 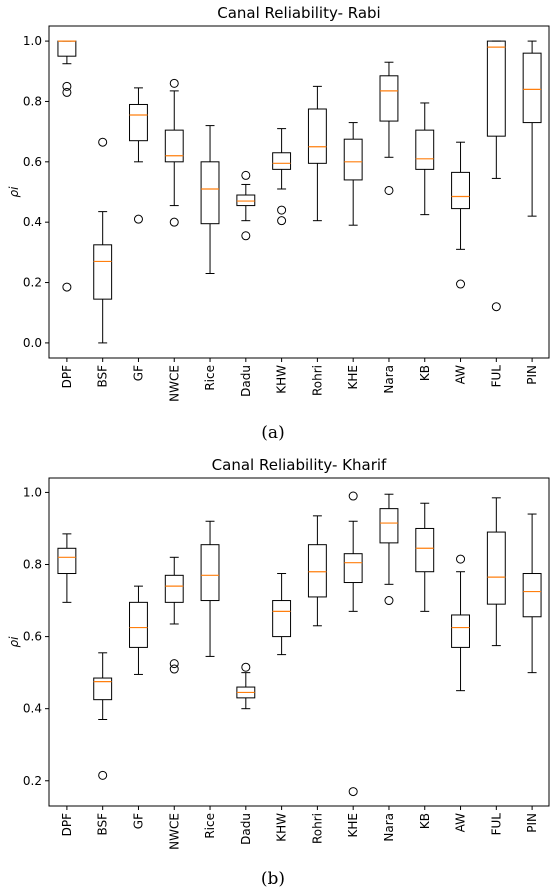 I want to click on y-axis-label: ρi, so click(x=14, y=192).